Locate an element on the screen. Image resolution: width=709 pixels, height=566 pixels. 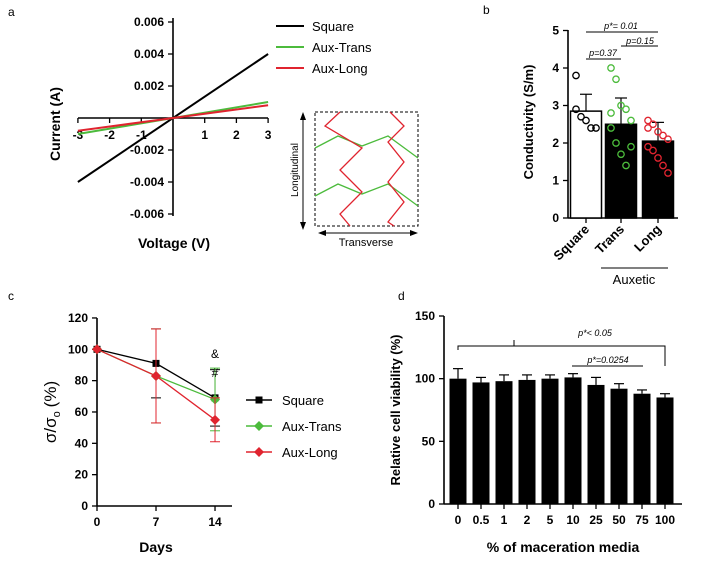
b-y-tick-label: 1 is located at coordinates (555, 181).